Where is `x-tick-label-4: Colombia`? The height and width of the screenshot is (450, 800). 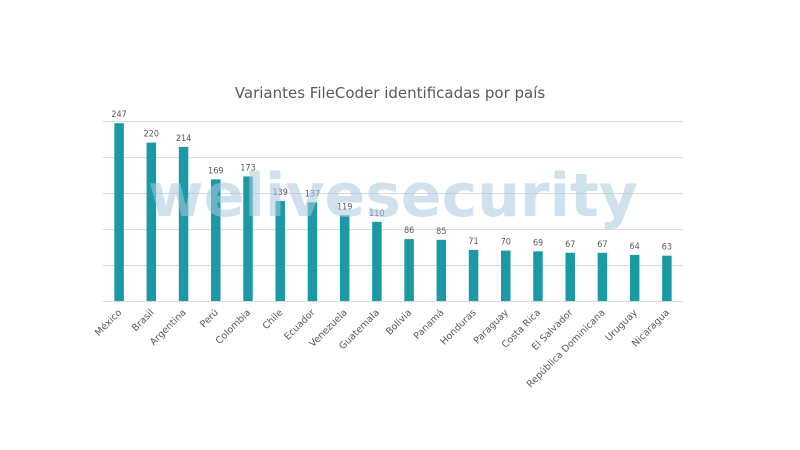 x-tick-label-4: Colombia is located at coordinates (233, 326).